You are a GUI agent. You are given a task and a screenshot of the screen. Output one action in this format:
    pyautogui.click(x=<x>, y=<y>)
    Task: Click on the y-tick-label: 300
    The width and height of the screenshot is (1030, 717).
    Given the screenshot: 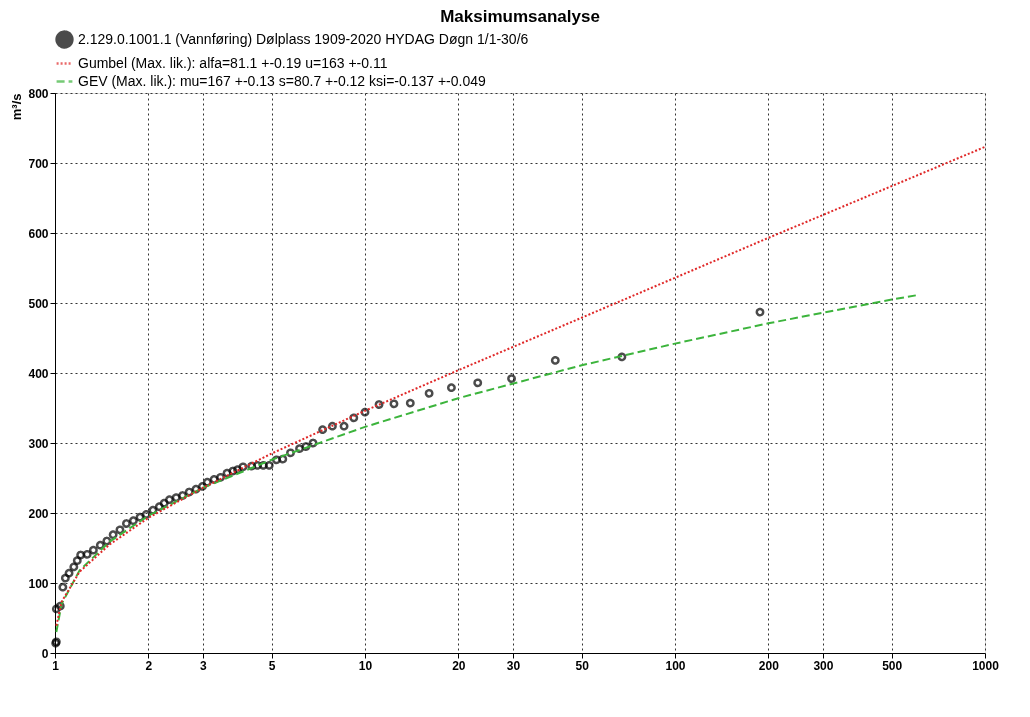 What is the action you would take?
    pyautogui.click(x=38, y=443)
    